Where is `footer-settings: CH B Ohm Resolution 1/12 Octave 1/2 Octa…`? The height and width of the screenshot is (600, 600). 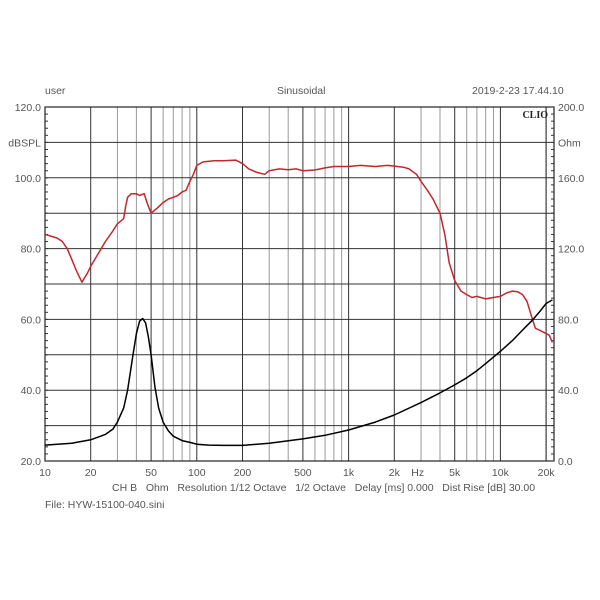
footer-settings: CH B Ohm Resolution 1/12 Octave 1/2 Octa… is located at coordinates (324, 488).